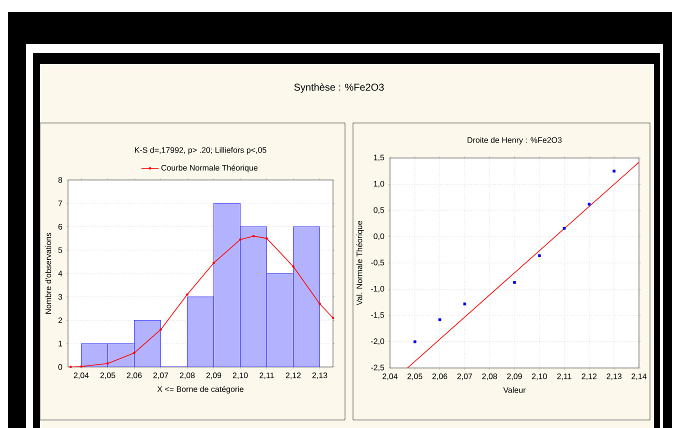  Describe the element at coordinates (60, 320) in the screenshot. I see `y-tick-label: 2` at that location.